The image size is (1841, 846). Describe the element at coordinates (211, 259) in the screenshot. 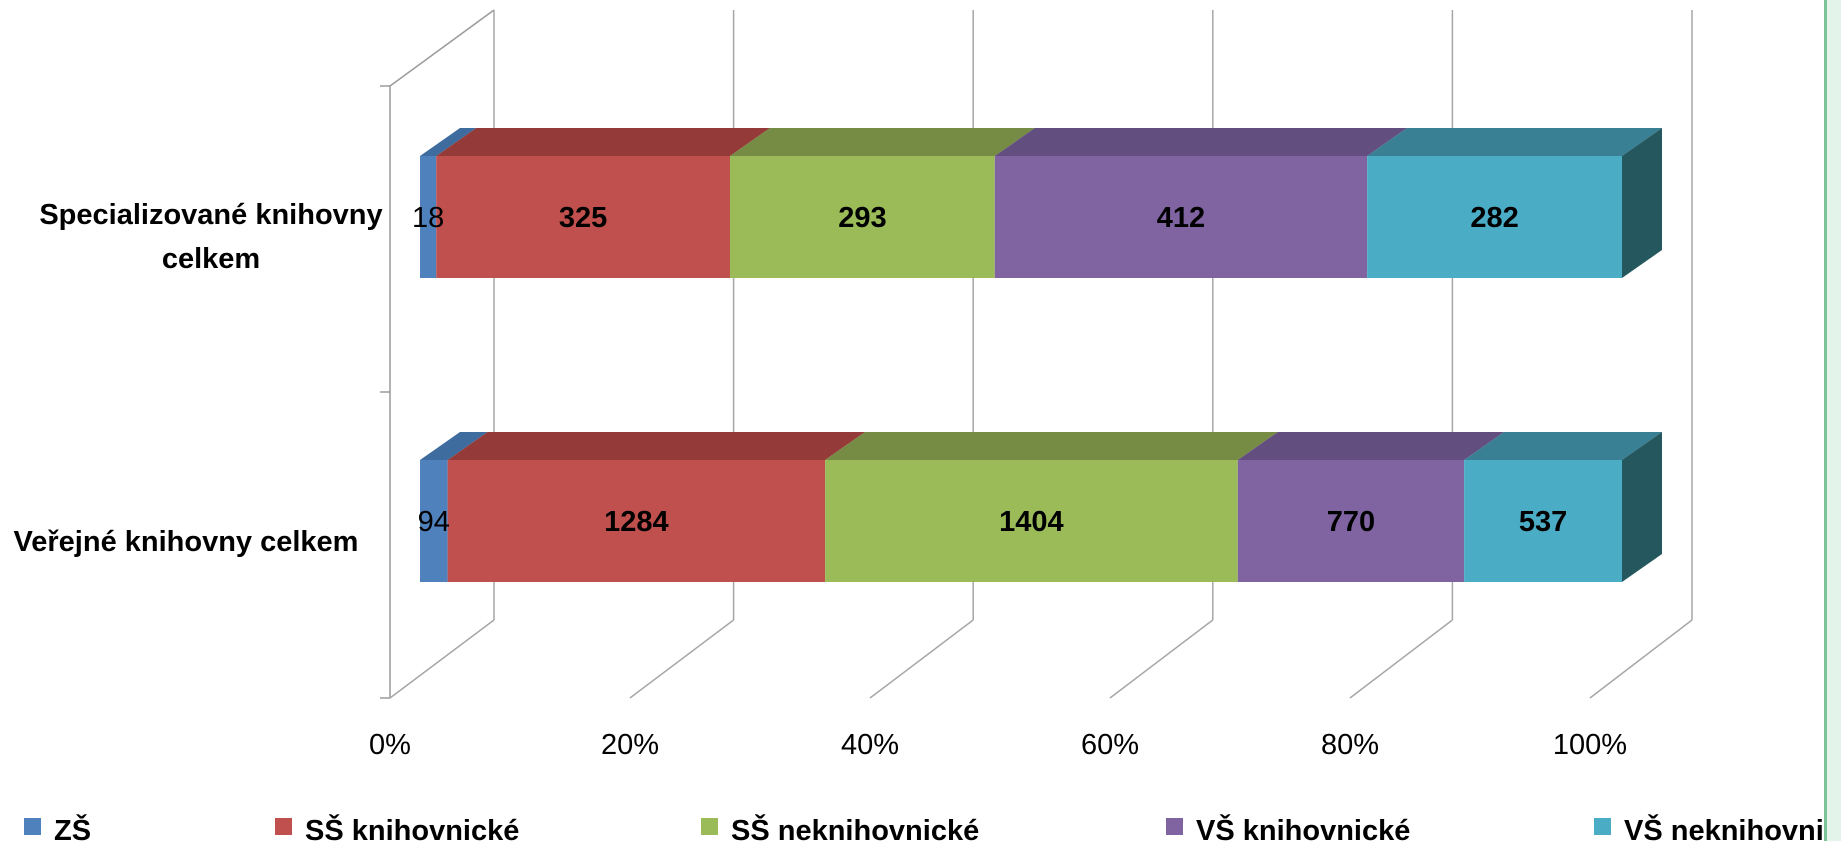

I see `category-label: celkem` at that location.